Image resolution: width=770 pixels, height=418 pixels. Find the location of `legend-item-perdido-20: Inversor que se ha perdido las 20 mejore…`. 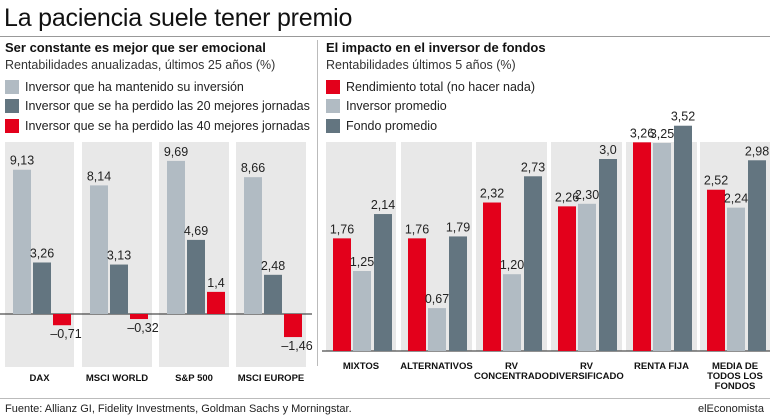

legend-item-perdido-20: Inversor que se ha perdido las 20 mejore… is located at coordinates (160, 106).